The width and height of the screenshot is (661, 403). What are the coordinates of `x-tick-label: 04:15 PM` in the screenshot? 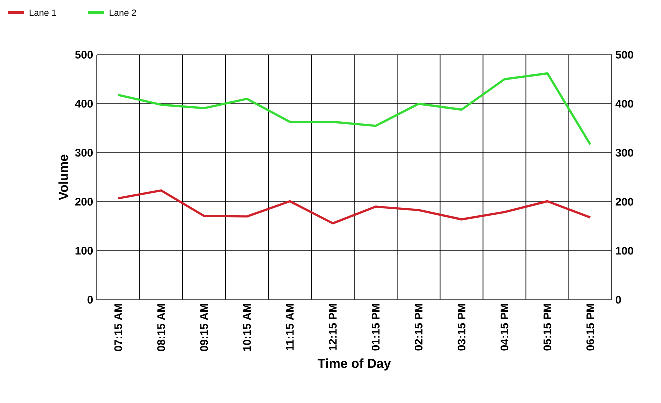 It's located at (504, 327).